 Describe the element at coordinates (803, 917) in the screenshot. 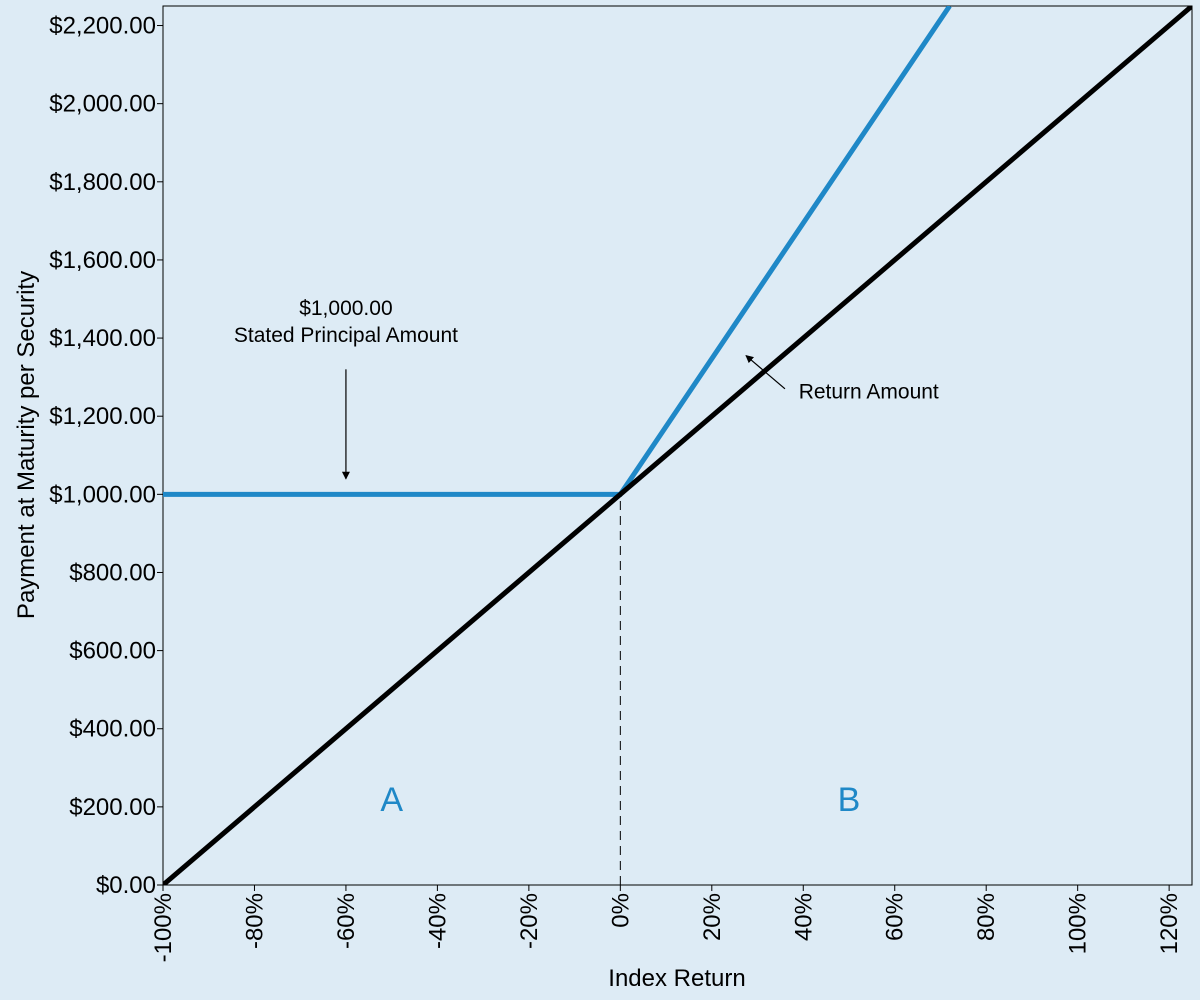

I see `x-tick-label: 40%` at that location.